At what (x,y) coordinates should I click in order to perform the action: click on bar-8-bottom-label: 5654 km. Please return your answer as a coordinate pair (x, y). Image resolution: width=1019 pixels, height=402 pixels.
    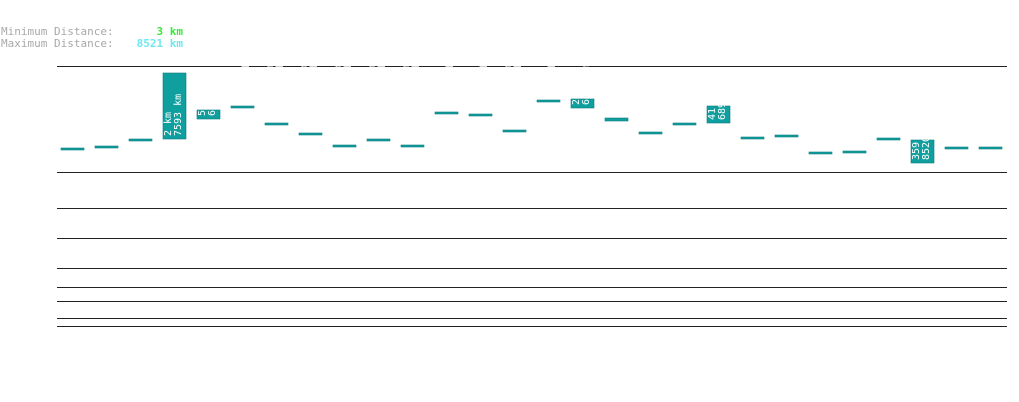
    Looking at the image, I should click on (348, 77).